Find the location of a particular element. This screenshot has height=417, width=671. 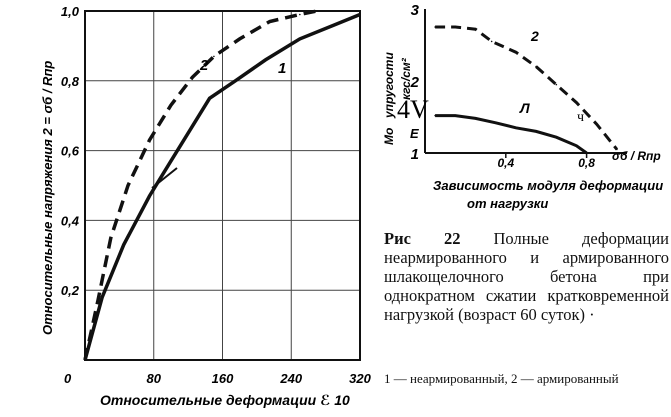

main-annotation-2: 2 is located at coordinates (204, 65).